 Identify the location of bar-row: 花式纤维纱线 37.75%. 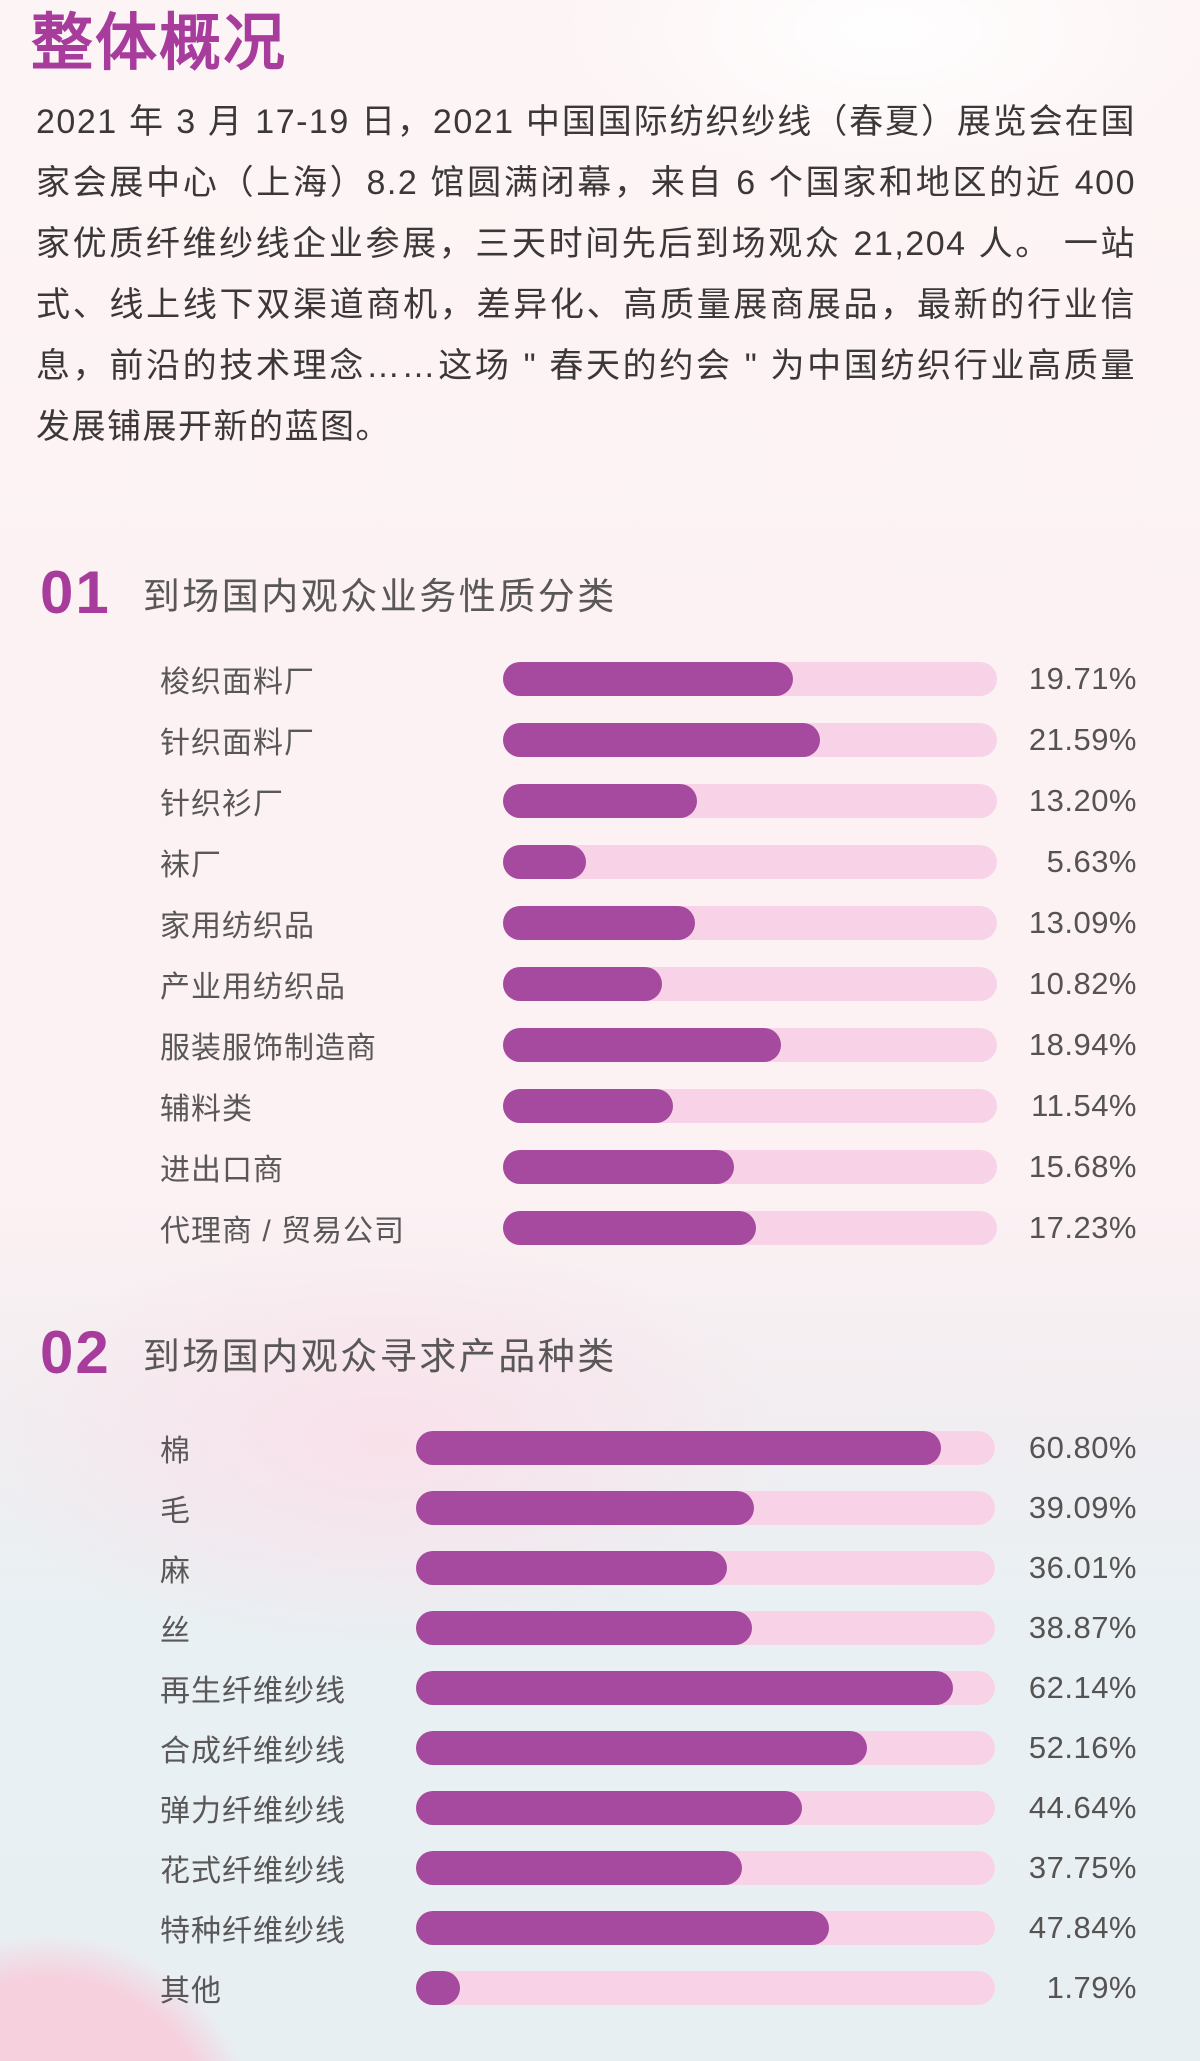
(586, 1868).